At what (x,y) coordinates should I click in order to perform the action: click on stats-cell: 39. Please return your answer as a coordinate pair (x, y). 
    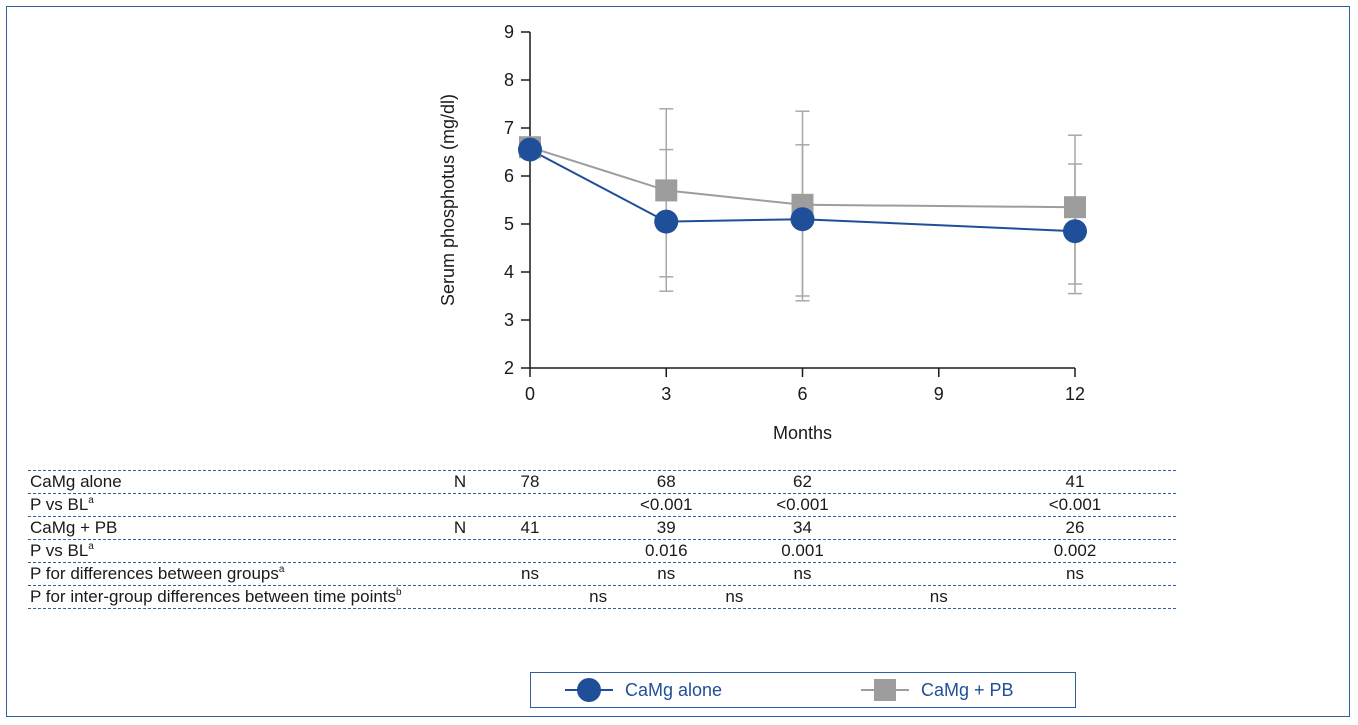
    Looking at the image, I should click on (666, 527).